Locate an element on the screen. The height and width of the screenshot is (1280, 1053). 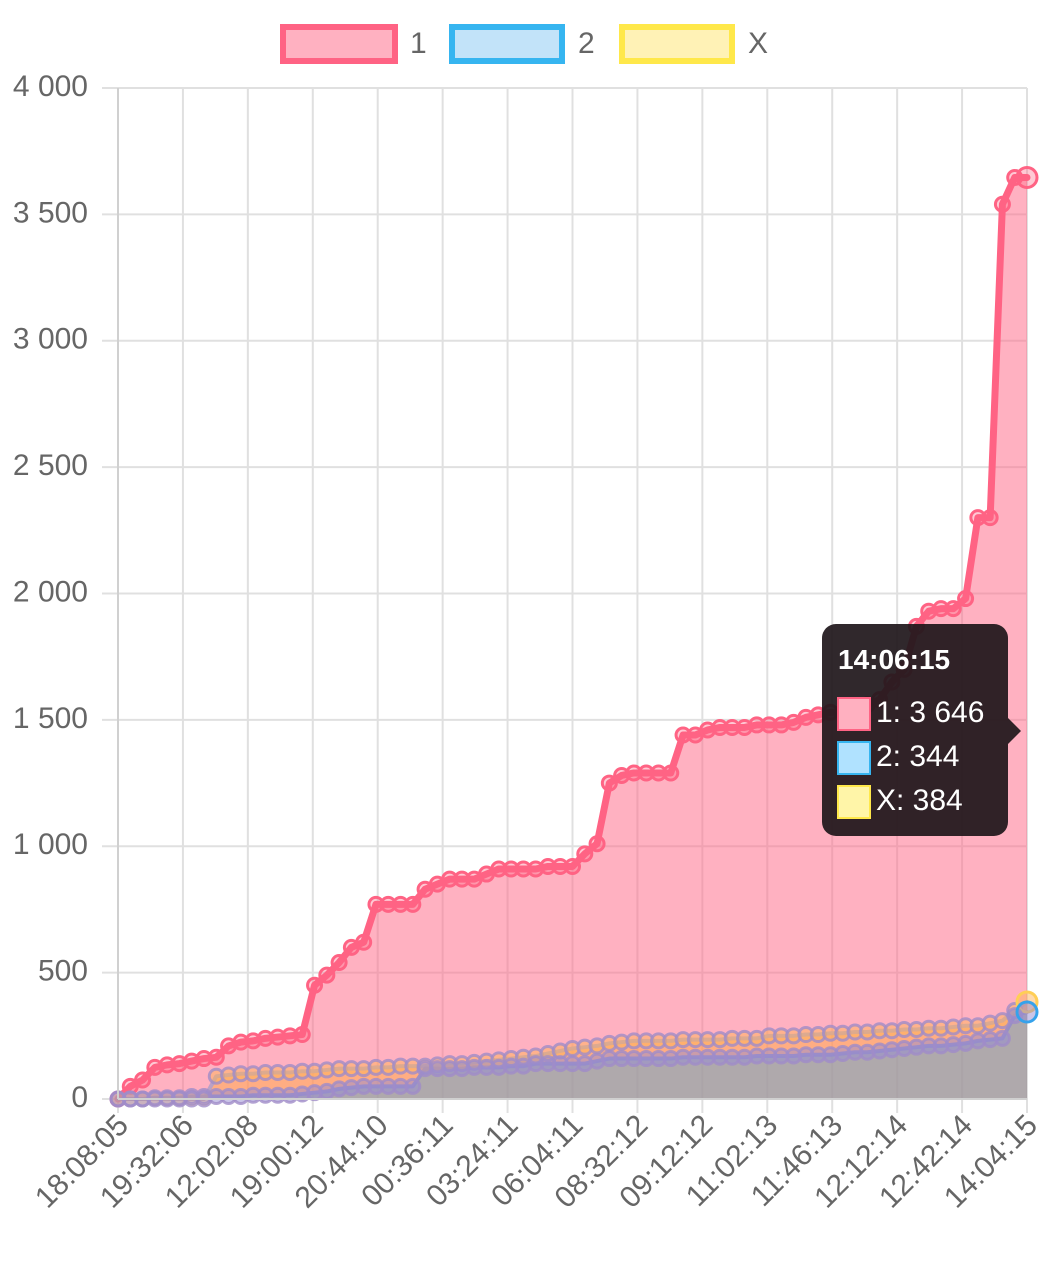
legend: 1 2 X is located at coordinates (524, 44).